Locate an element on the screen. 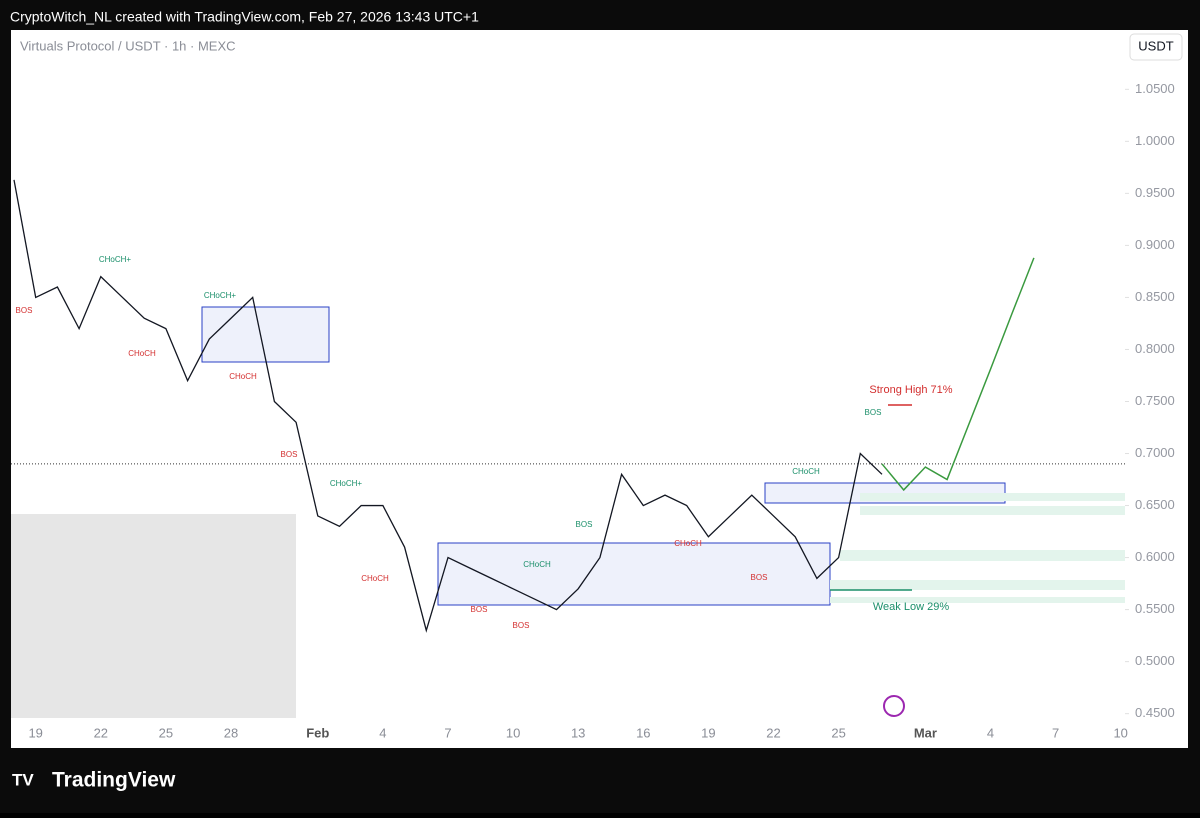 This screenshot has width=1200, height=818. x-tick-label: 13 is located at coordinates (578, 732).